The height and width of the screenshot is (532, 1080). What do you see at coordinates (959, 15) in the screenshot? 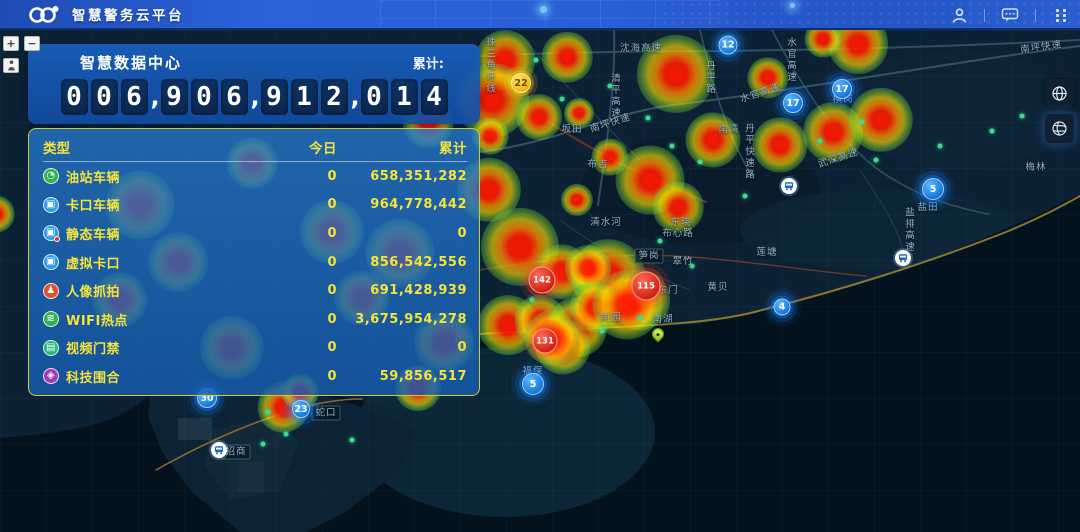
I see `user-icon` at bounding box center [959, 15].